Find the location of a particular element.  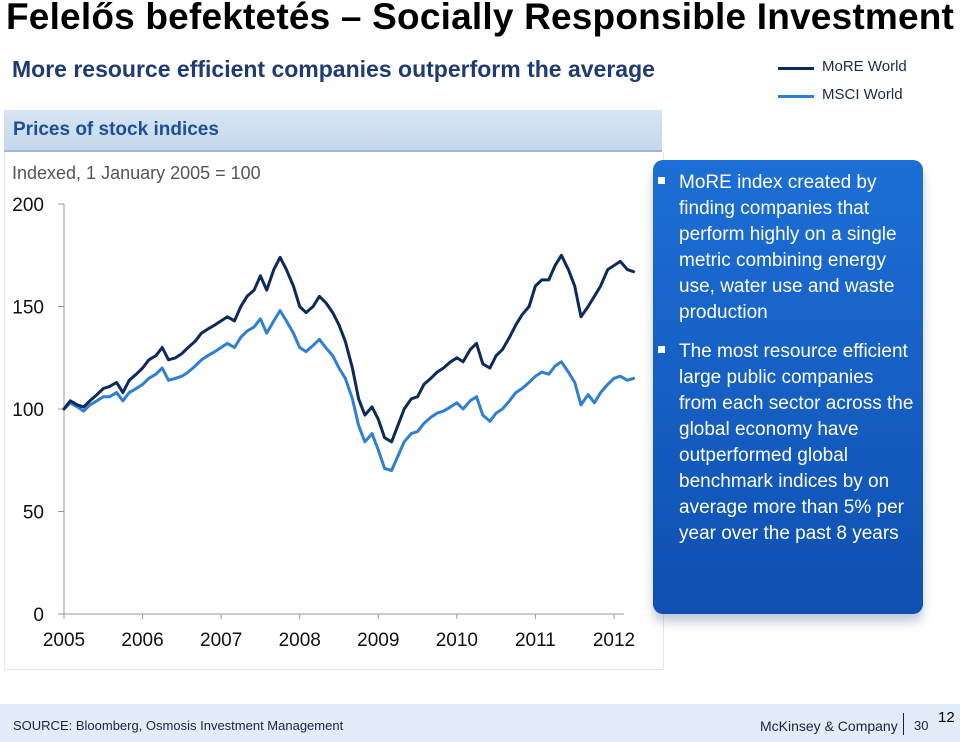

legend-swatch-msci-world is located at coordinates (796, 96).